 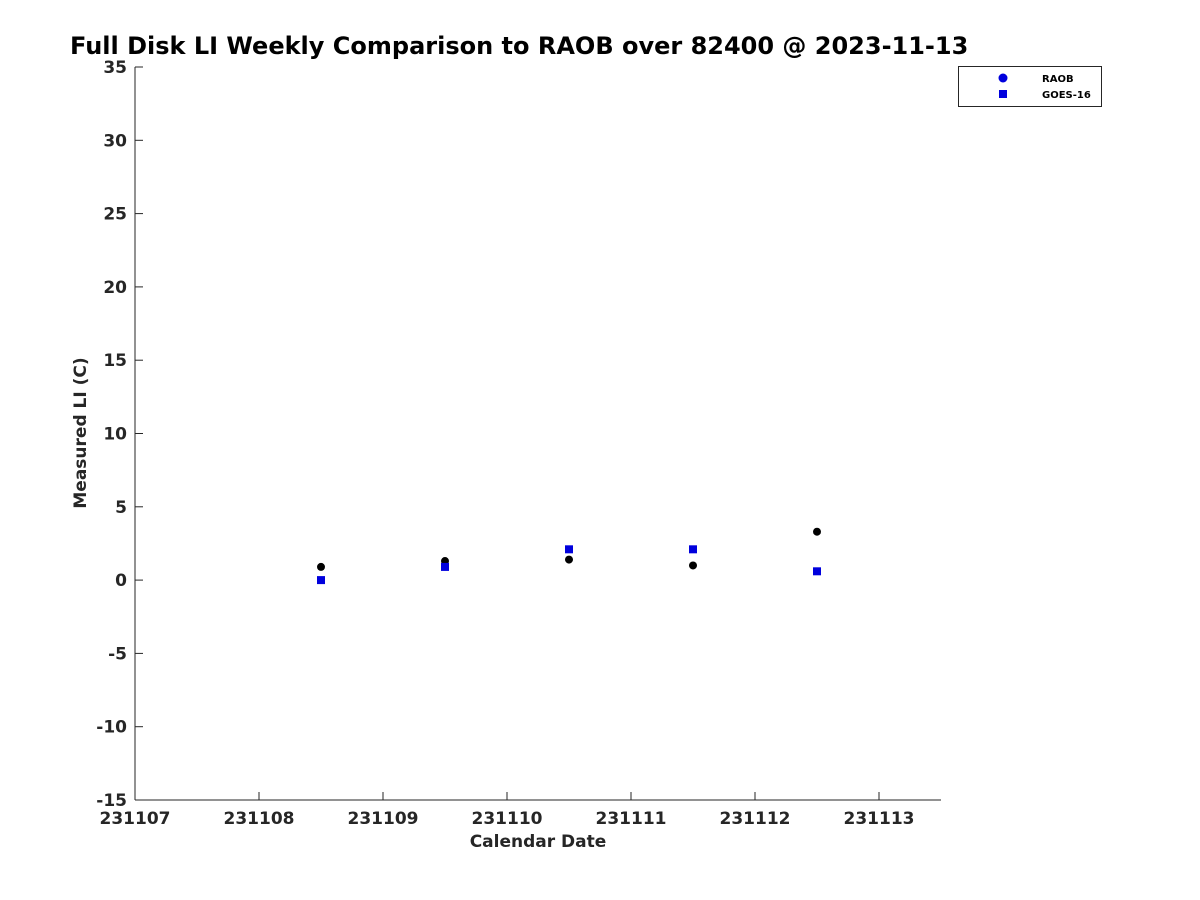 I want to click on y-ticks: 35 30 25 20 15 10 5 0 -5 -10 -15, so click(x=119, y=434).